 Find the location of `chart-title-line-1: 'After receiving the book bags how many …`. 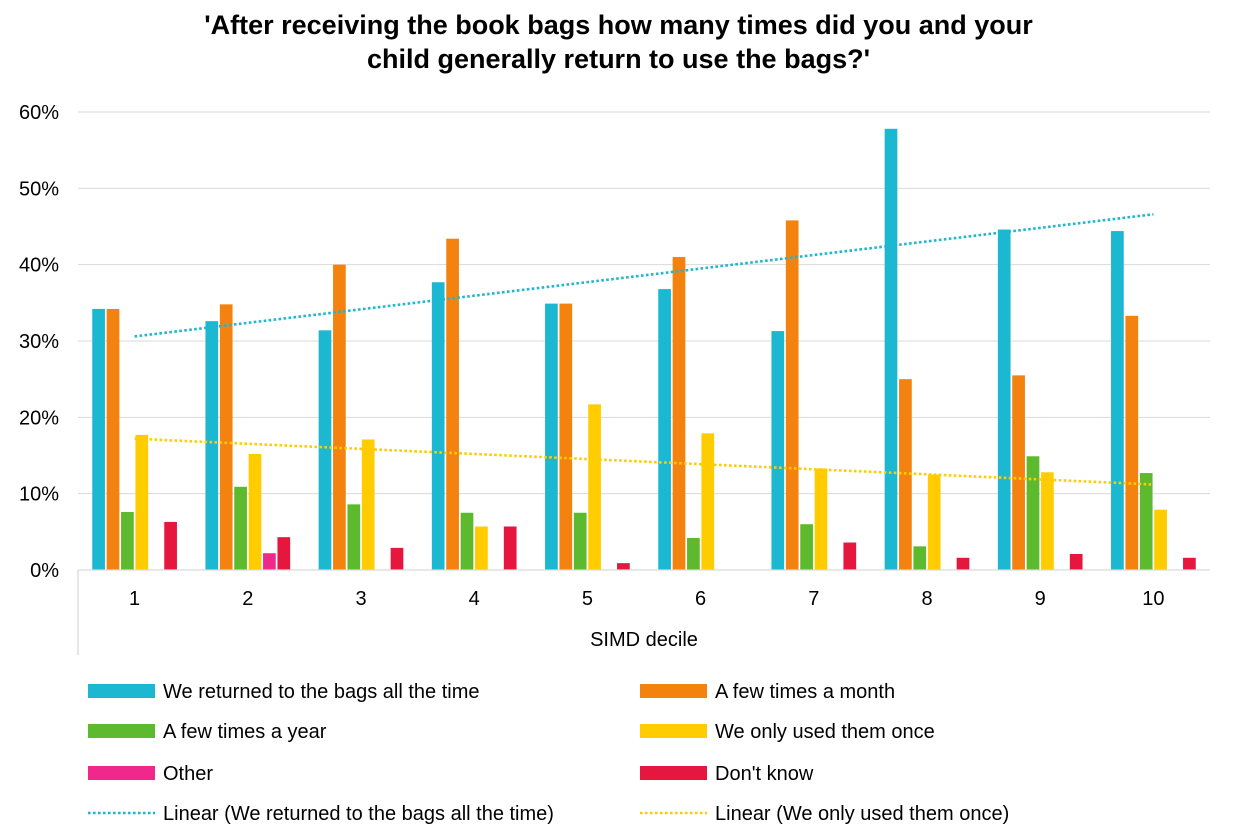

chart-title-line-1: 'After receiving the book bags how many … is located at coordinates (618, 25).